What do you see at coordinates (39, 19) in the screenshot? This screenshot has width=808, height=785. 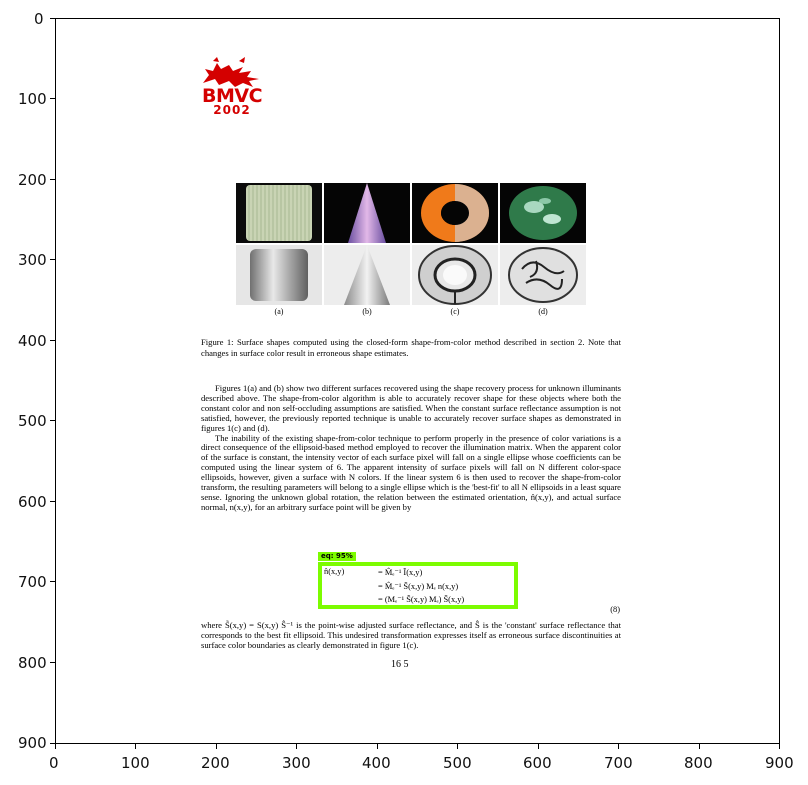 I see `y-tick-label: 0` at bounding box center [39, 19].